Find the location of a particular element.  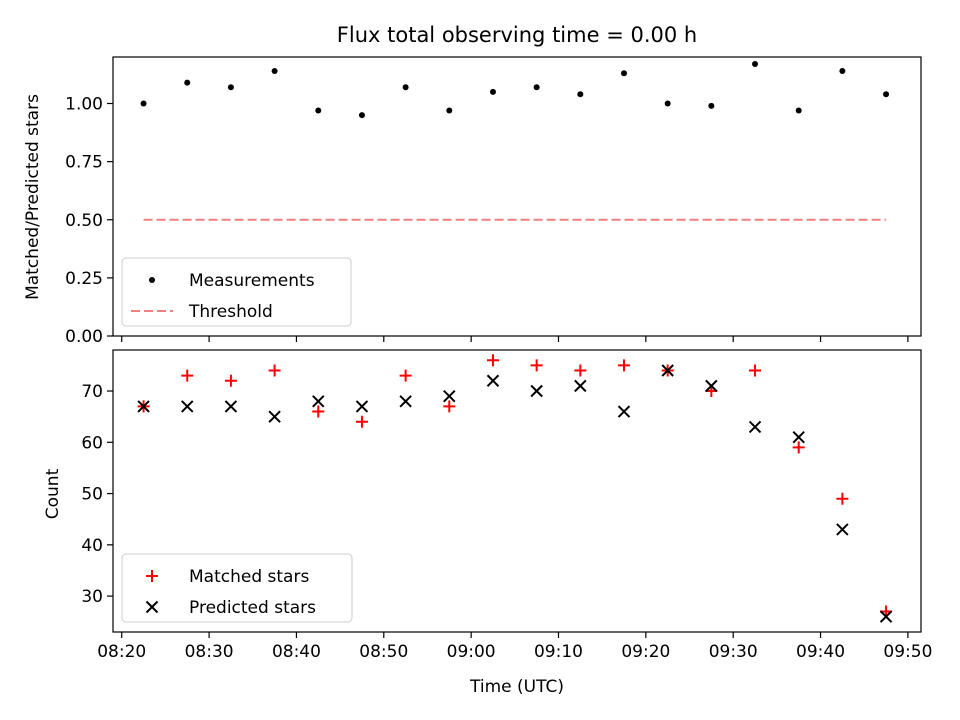

y-tick-label: 0.00 is located at coordinates (84, 337).